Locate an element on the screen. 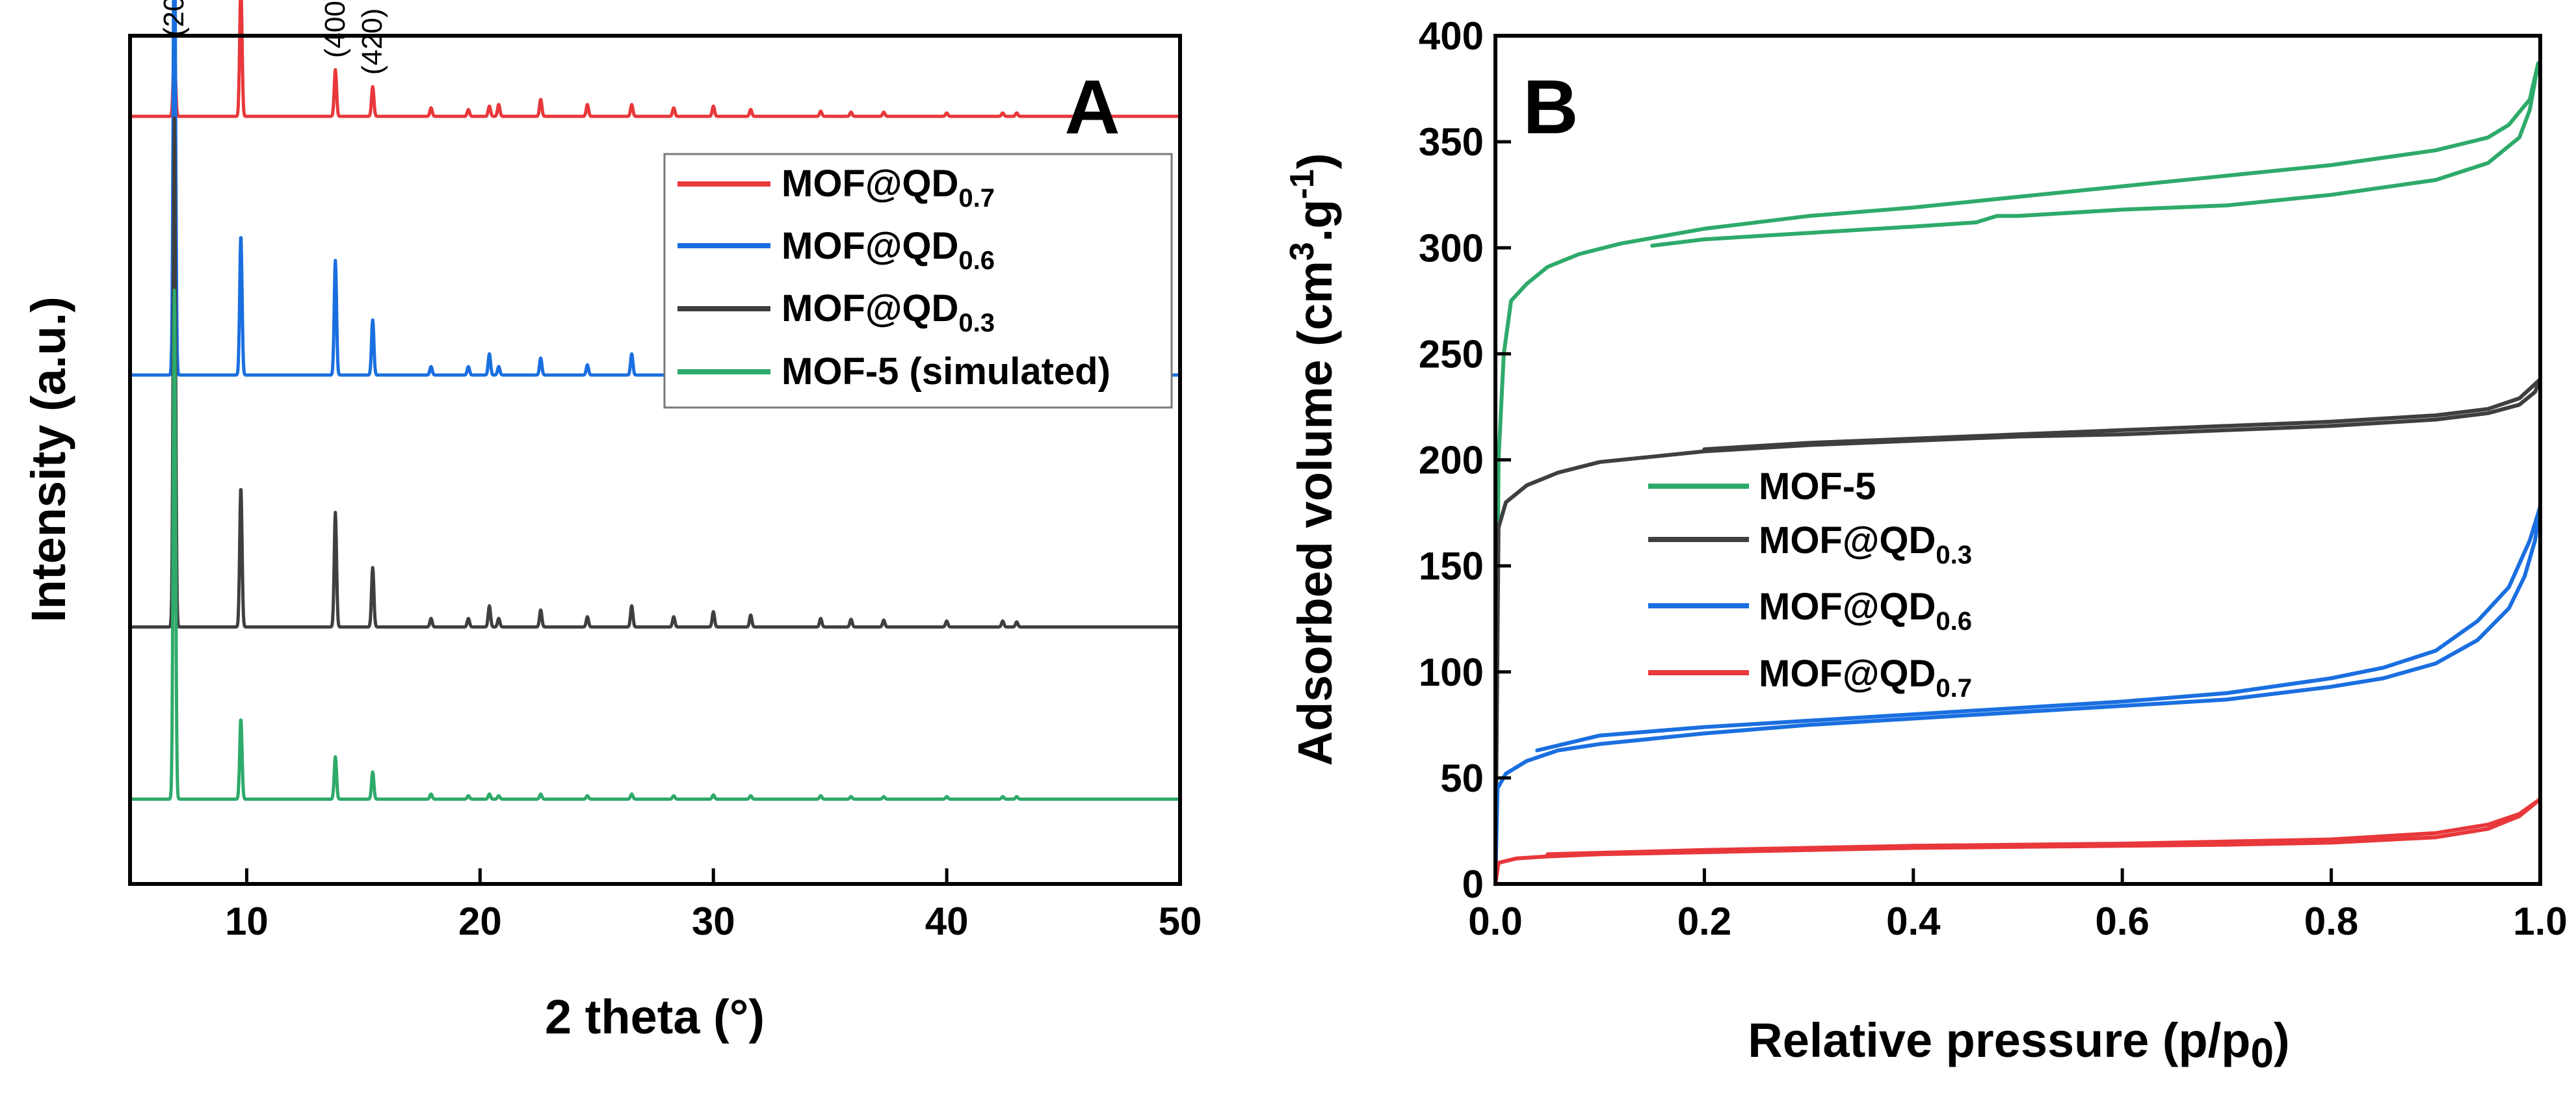  panel-b-y-tick-label-1: 50 is located at coordinates (1462, 778).